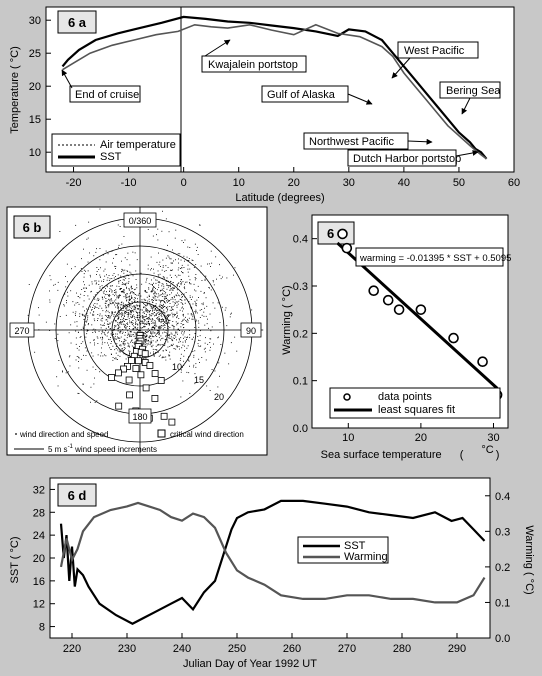 The width and height of the screenshot is (542, 676). I want to click on panel-6c-data-point, so click(342, 234).